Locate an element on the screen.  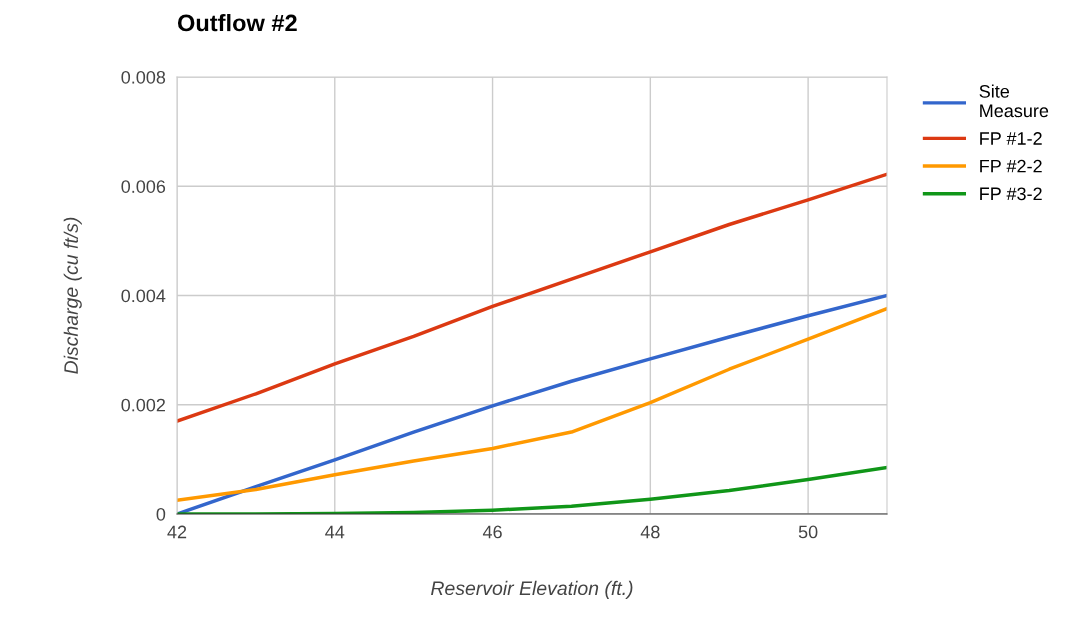
y-tick-label: 0.008 is located at coordinates (143, 77).